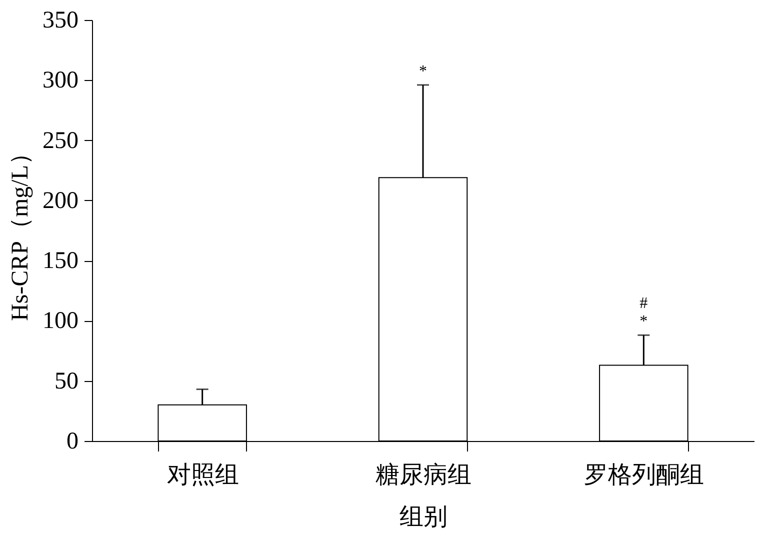 This screenshot has width=773, height=533. I want to click on x-tick-label: 糖尿病组, so click(424, 475).